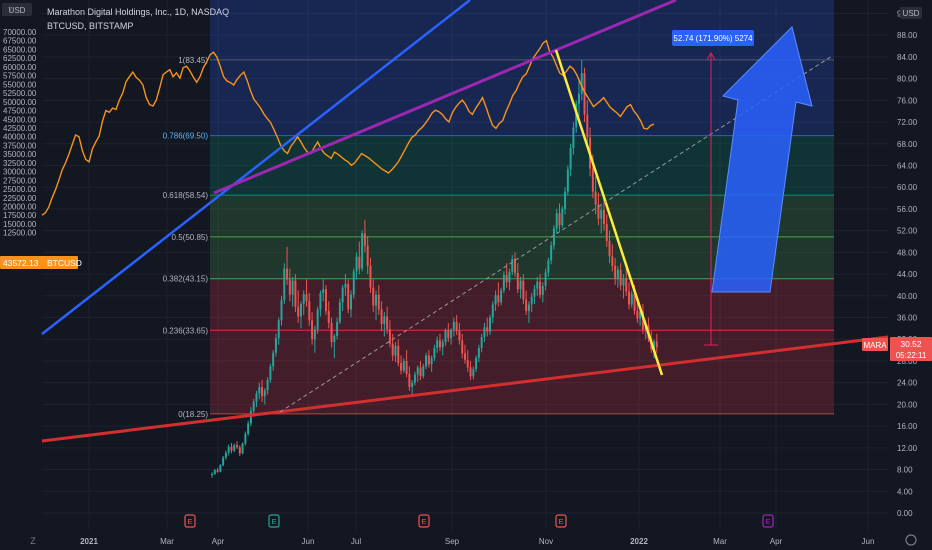 The height and width of the screenshot is (550, 932). What do you see at coordinates (20, 93) in the screenshot?
I see `left-axis-tick: 52500.00` at bounding box center [20, 93].